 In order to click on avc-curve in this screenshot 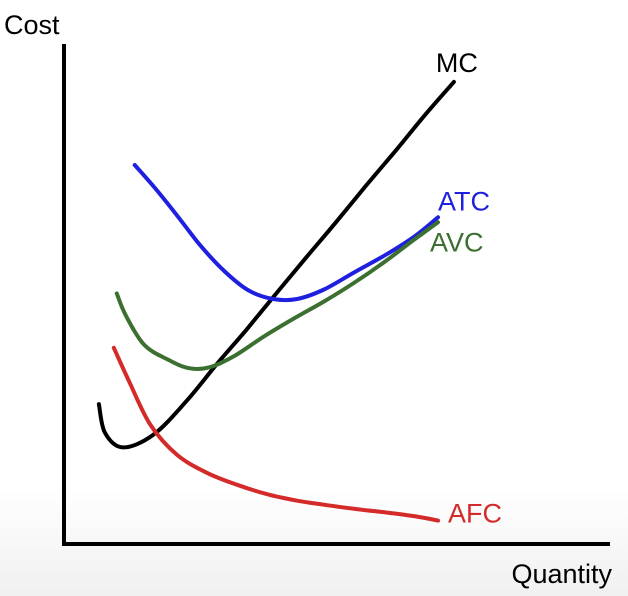, I will do `click(277, 295)`.